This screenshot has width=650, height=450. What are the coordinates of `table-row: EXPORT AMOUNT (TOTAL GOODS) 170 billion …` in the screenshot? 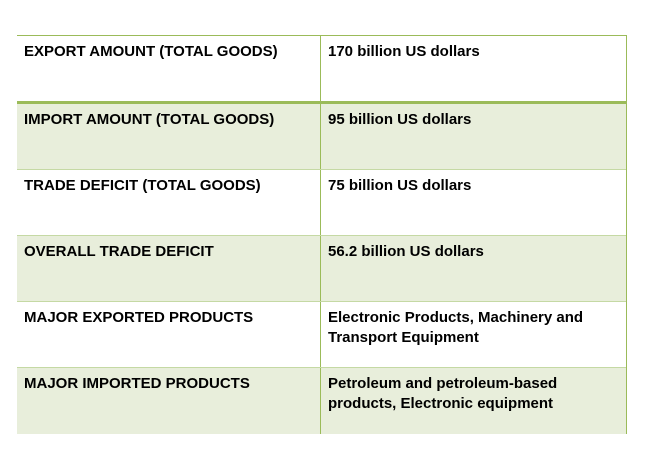 It's located at (321, 70).